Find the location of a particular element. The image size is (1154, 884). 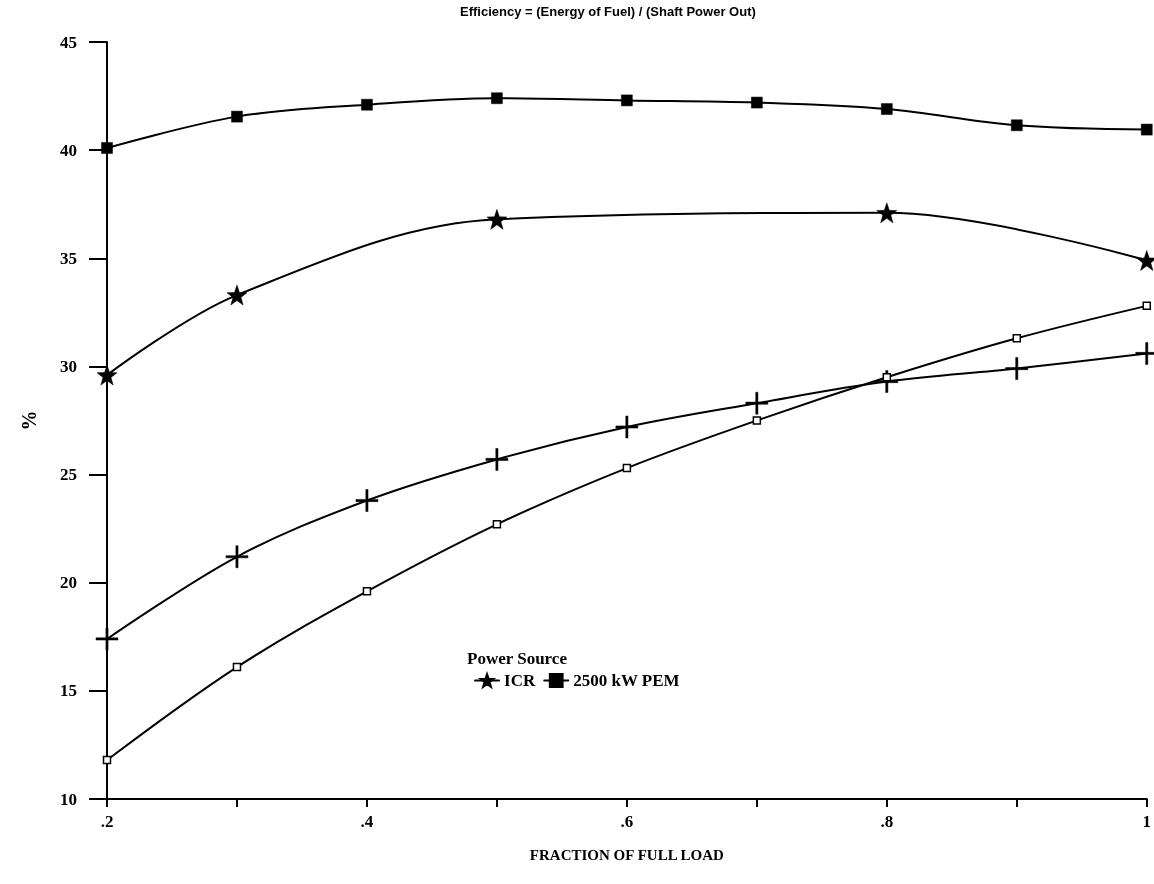

y-tick-label: 40 is located at coordinates (68, 150).